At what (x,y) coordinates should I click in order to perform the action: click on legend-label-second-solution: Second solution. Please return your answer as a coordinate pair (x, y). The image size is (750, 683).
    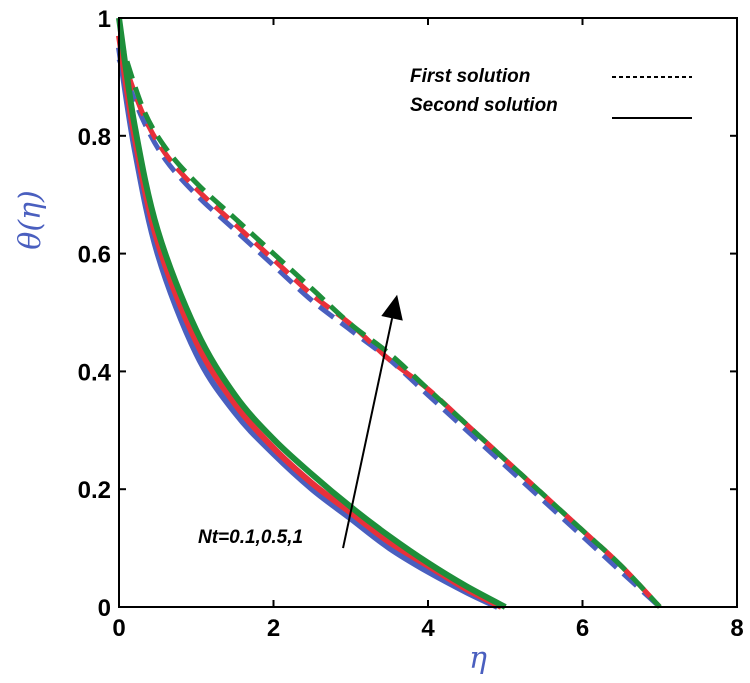
    Looking at the image, I should click on (484, 105).